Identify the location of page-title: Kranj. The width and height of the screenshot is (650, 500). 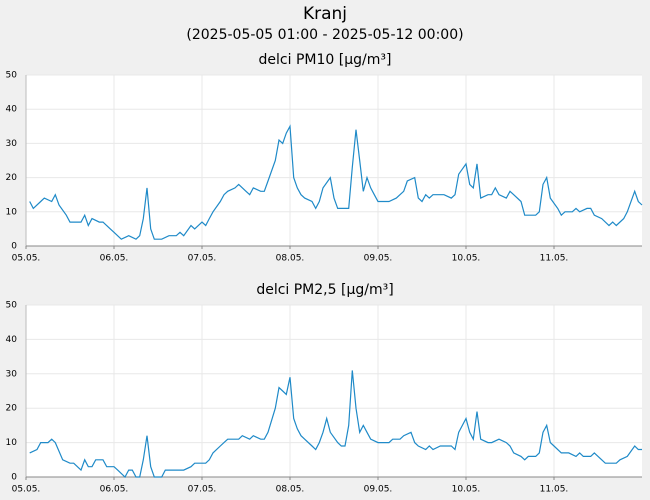
(325, 14).